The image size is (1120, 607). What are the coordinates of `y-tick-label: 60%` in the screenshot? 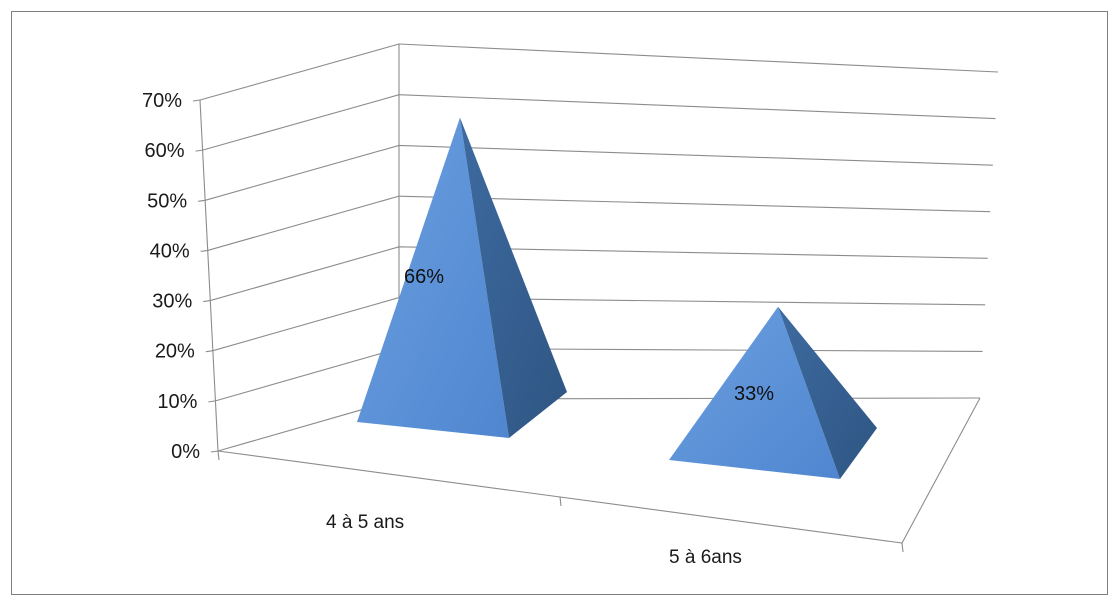 It's located at (165, 151).